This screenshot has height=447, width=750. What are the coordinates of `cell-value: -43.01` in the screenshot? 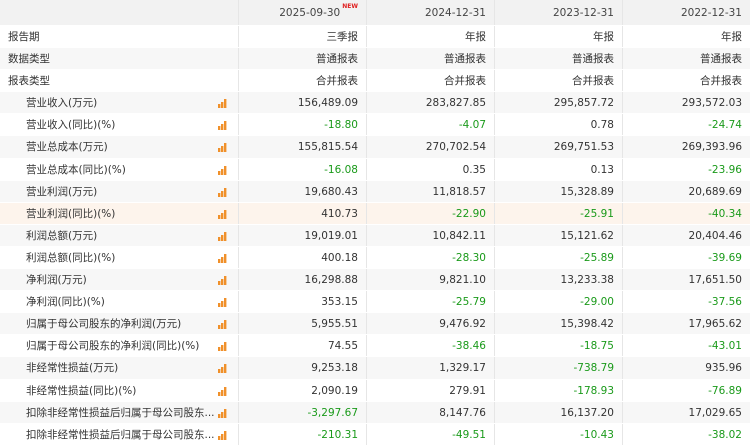 It's located at (686, 346).